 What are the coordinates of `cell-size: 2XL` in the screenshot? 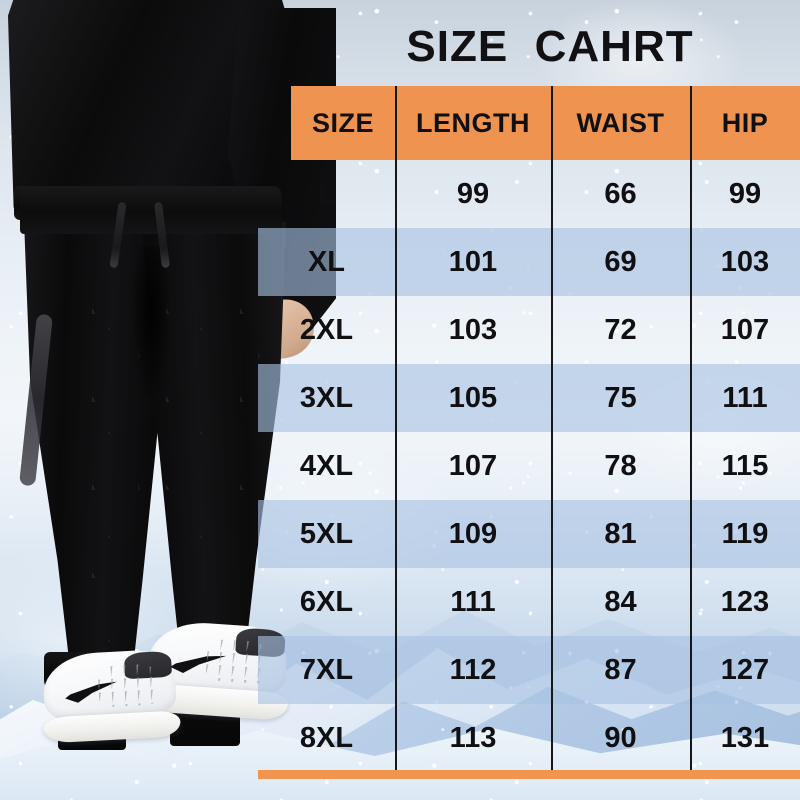 It's located at (326, 329).